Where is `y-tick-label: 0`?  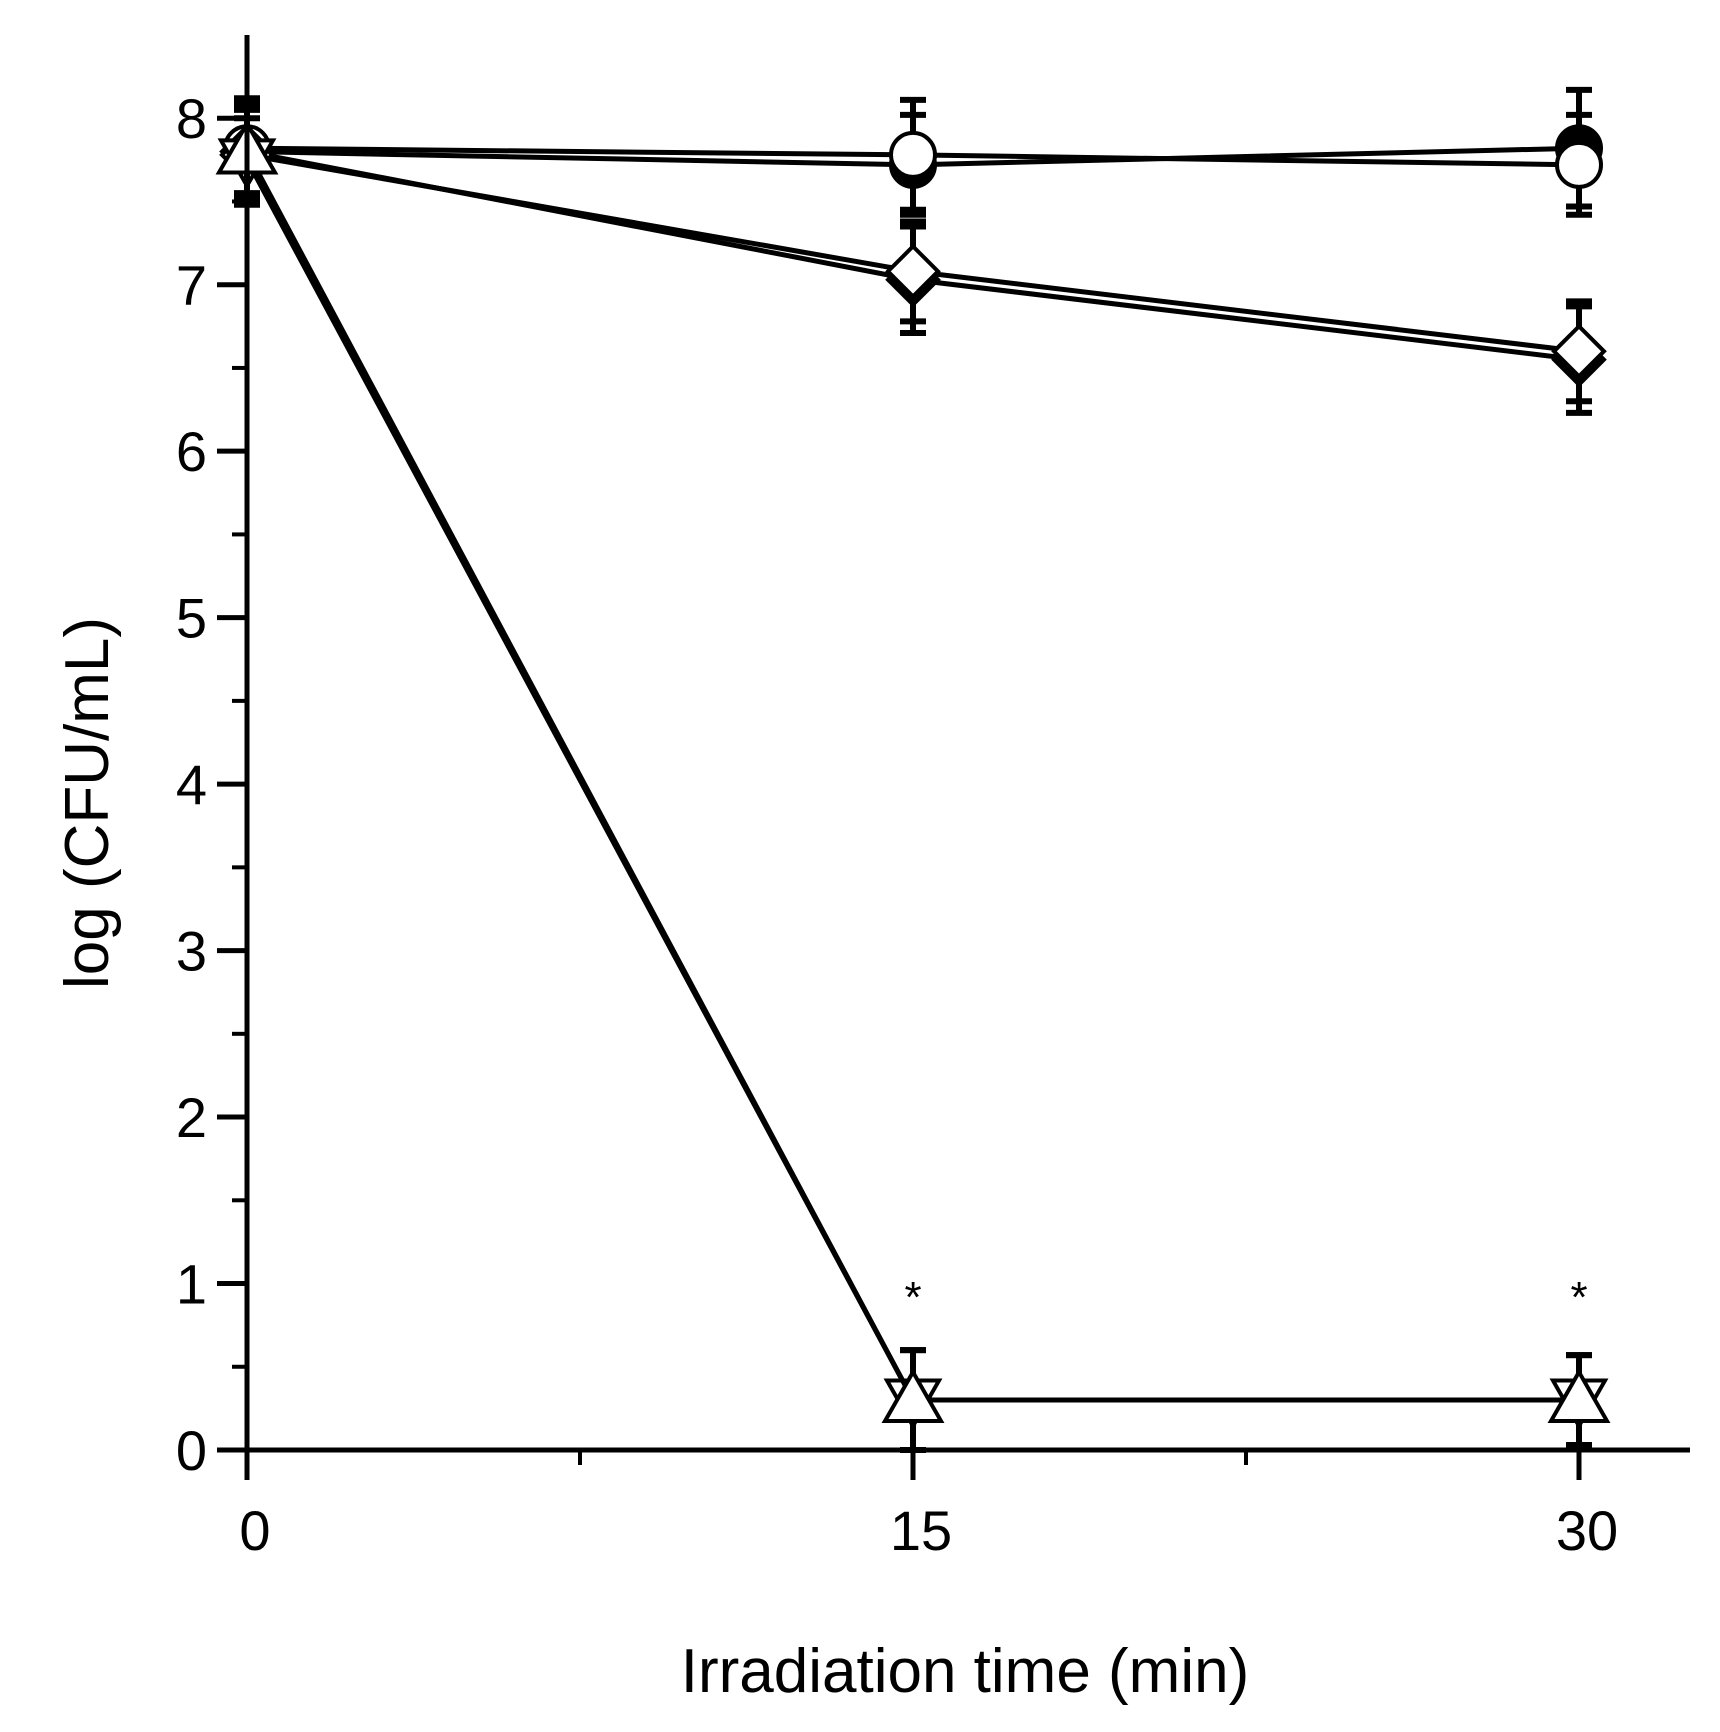
y-tick-label: 0 is located at coordinates (191, 1450).